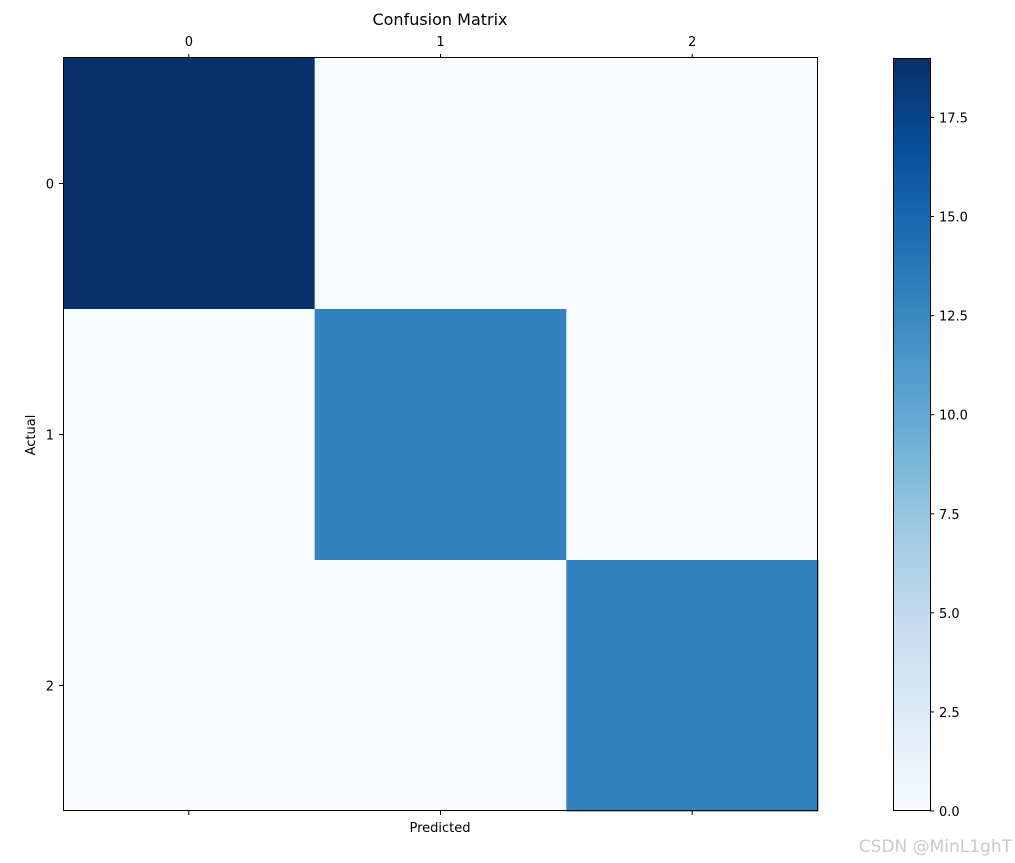  What do you see at coordinates (439, 19) in the screenshot?
I see `chart-title: Confusion Matrix` at bounding box center [439, 19].